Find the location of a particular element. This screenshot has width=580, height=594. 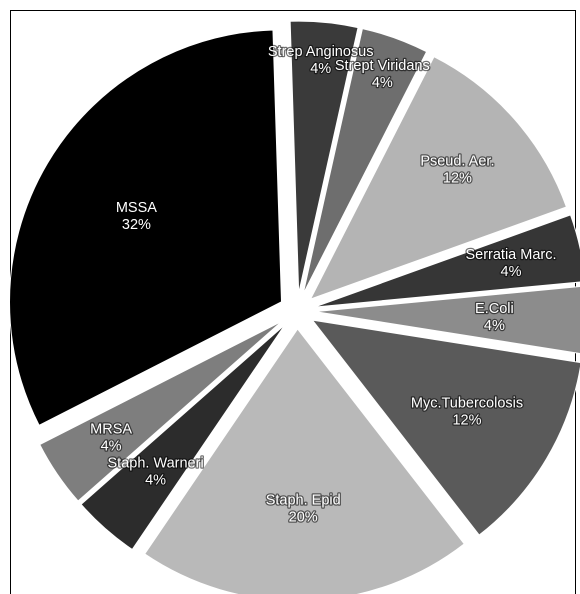

slice-label-mssa: MSSA 32% is located at coordinates (136, 216).